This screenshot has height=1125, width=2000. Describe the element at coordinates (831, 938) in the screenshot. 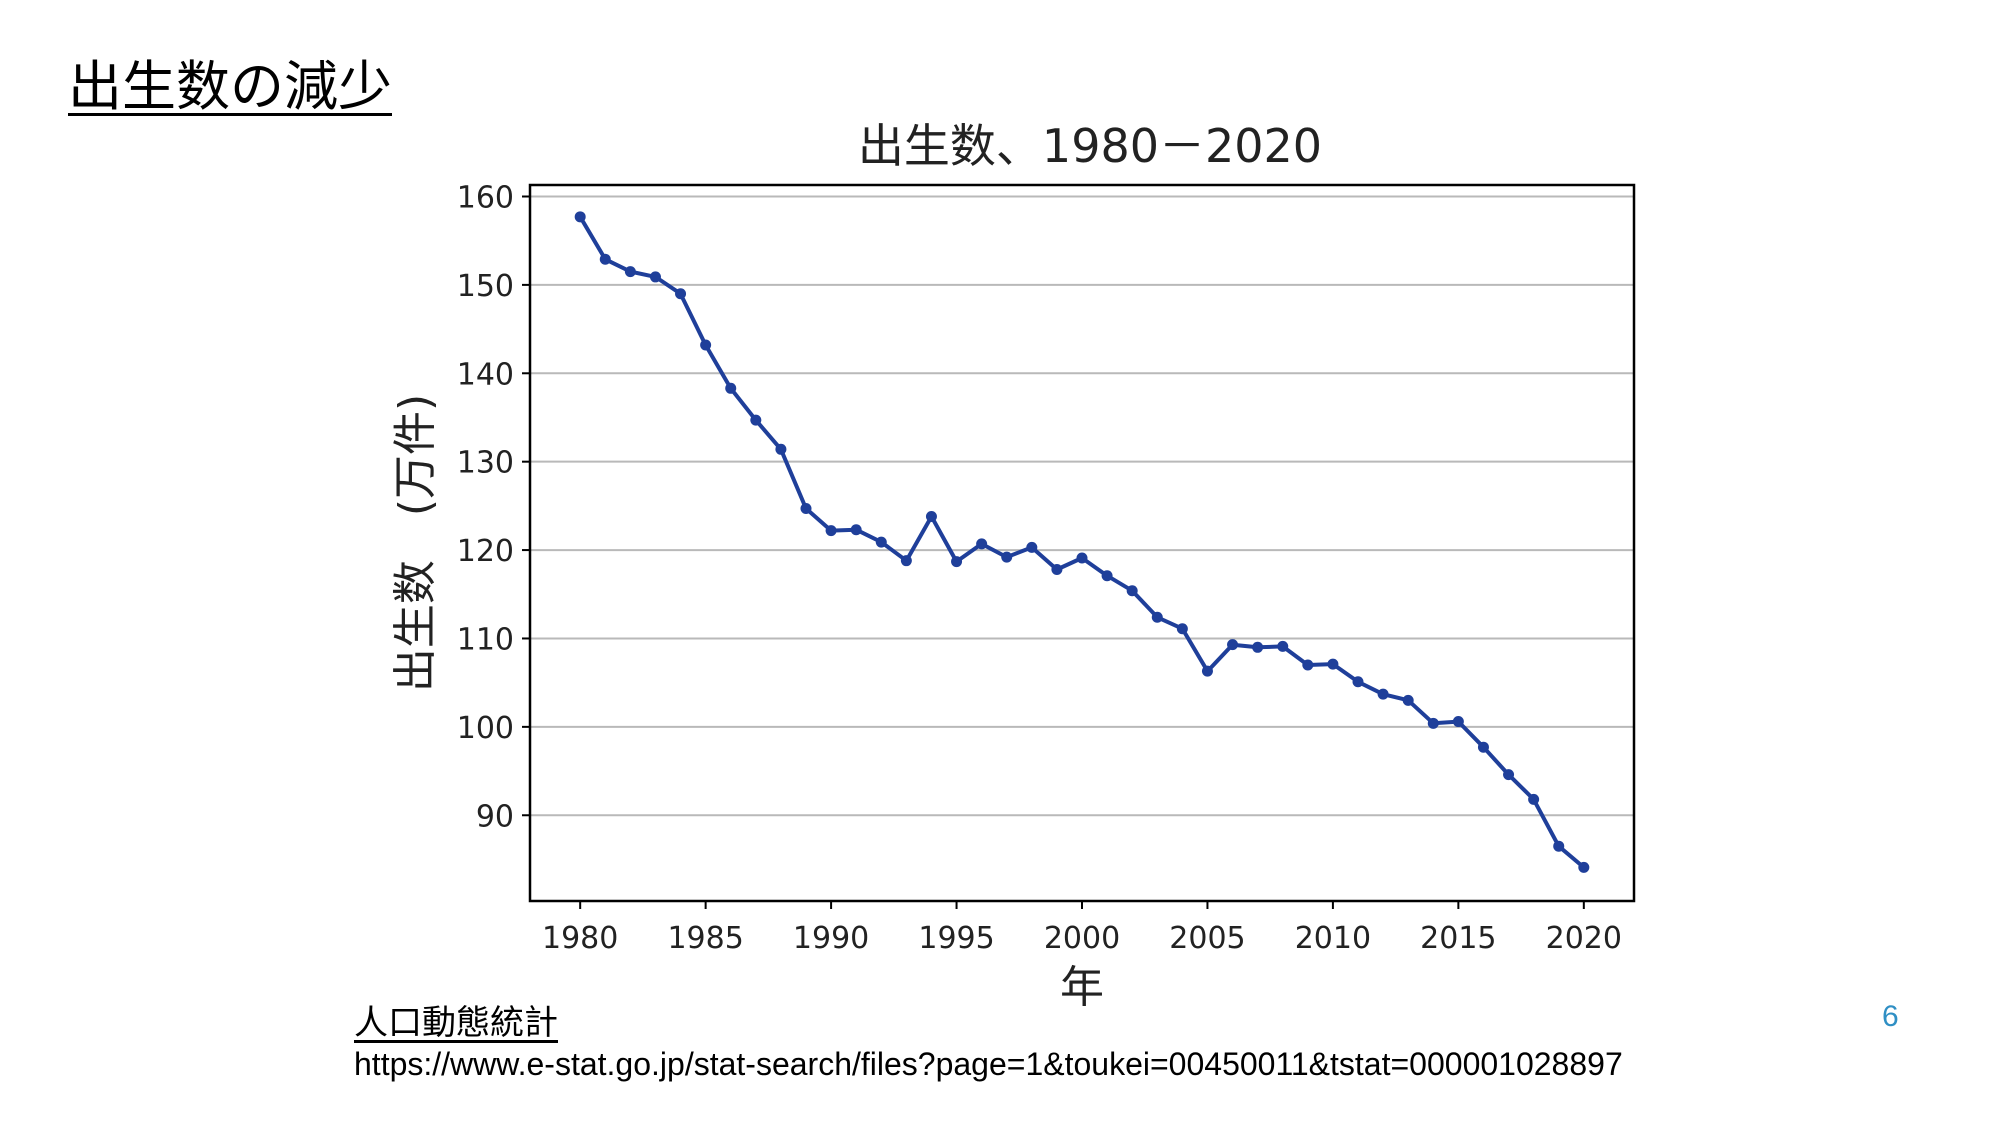

I see `x-tick-label: 1990` at that location.